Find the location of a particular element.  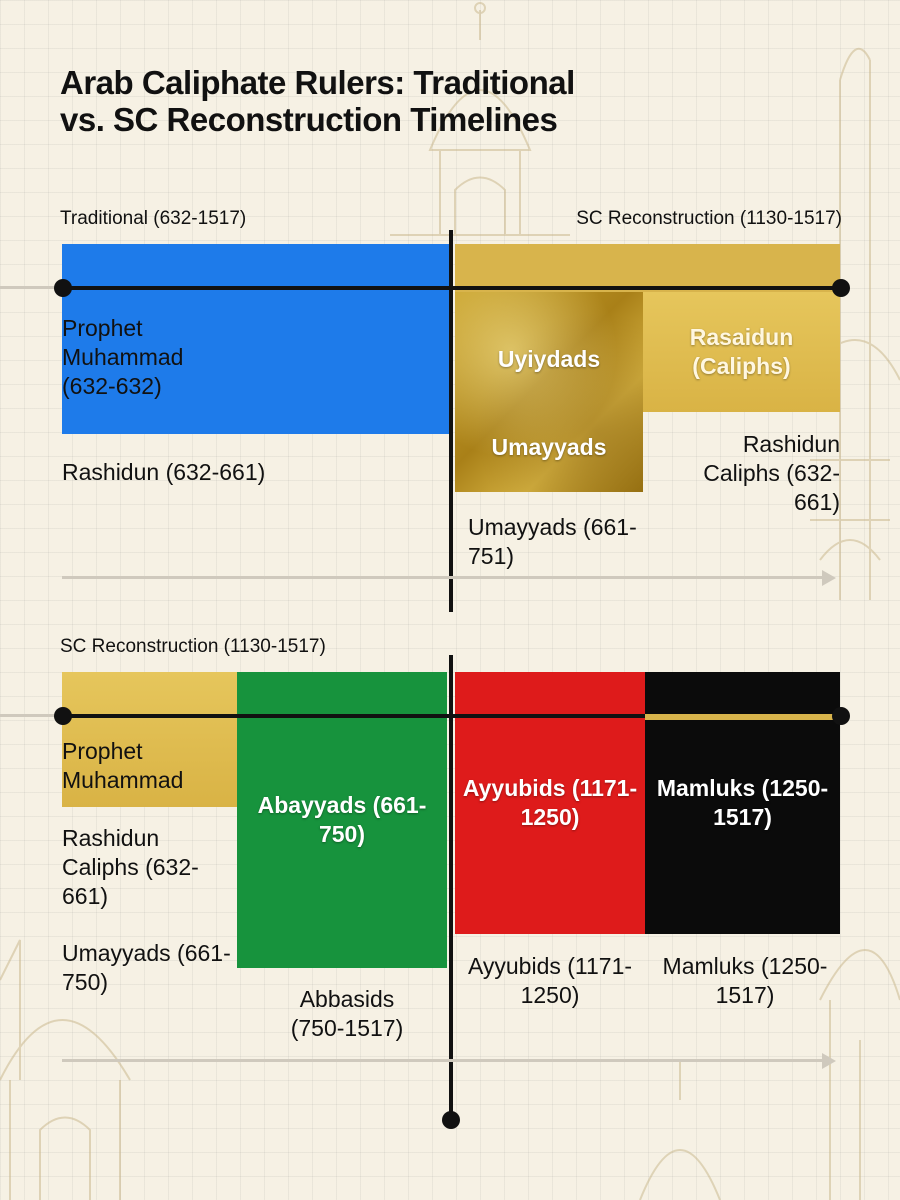

mosque-dome-sketch-top is located at coordinates (480, 119).